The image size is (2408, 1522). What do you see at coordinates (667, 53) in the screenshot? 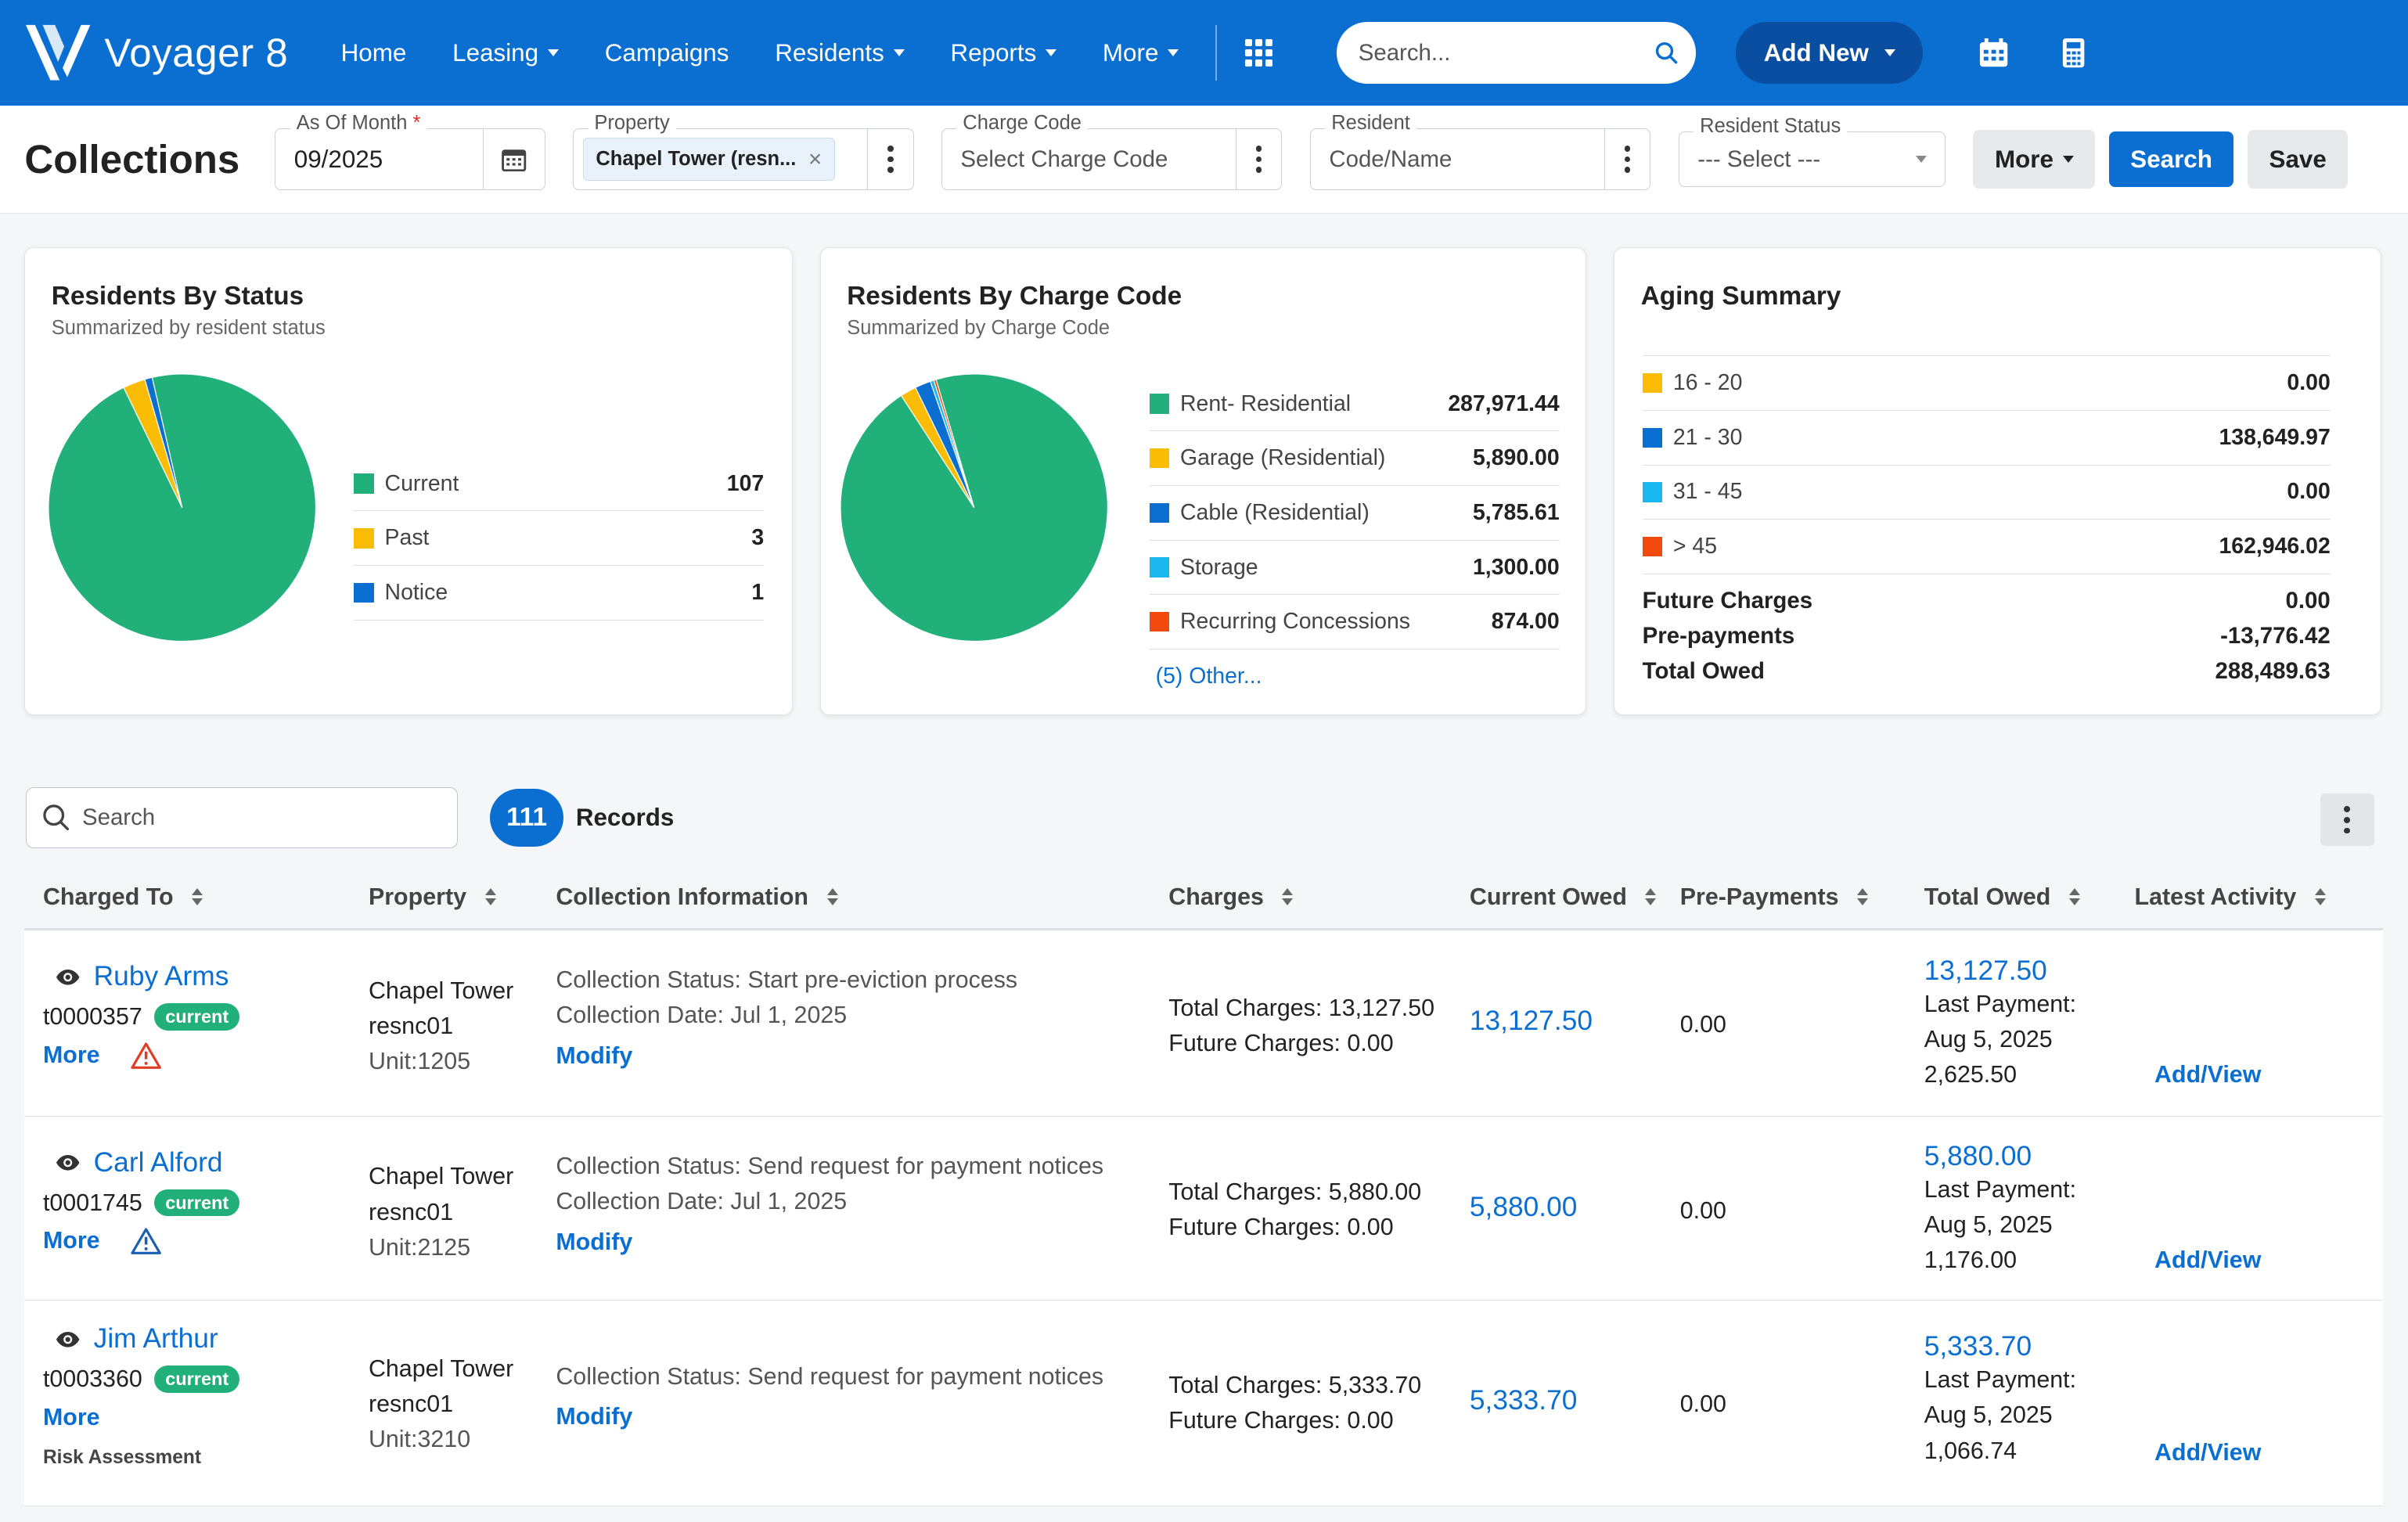
I see `nav-campaigns: Campaigns` at bounding box center [667, 53].